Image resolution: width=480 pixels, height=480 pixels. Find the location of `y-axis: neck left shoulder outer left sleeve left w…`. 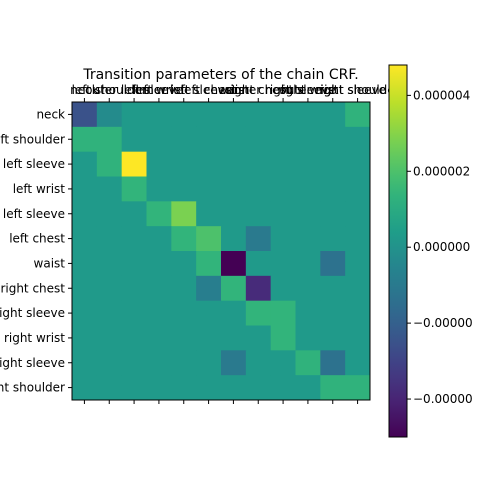

y-axis: neck left shoulder outer left sleeve left w… is located at coordinates (36, 251).